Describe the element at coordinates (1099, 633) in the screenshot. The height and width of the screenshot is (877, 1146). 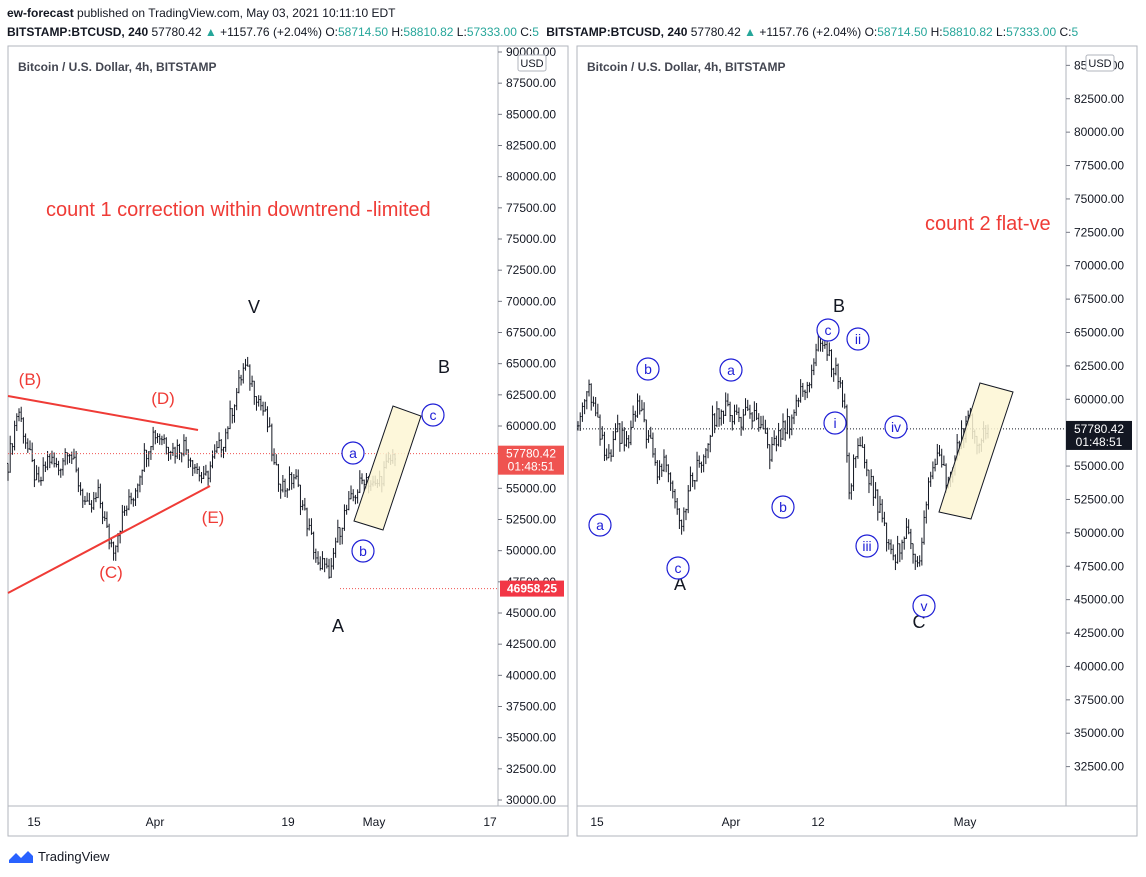
I see `y-tick-label: 42500.00` at that location.